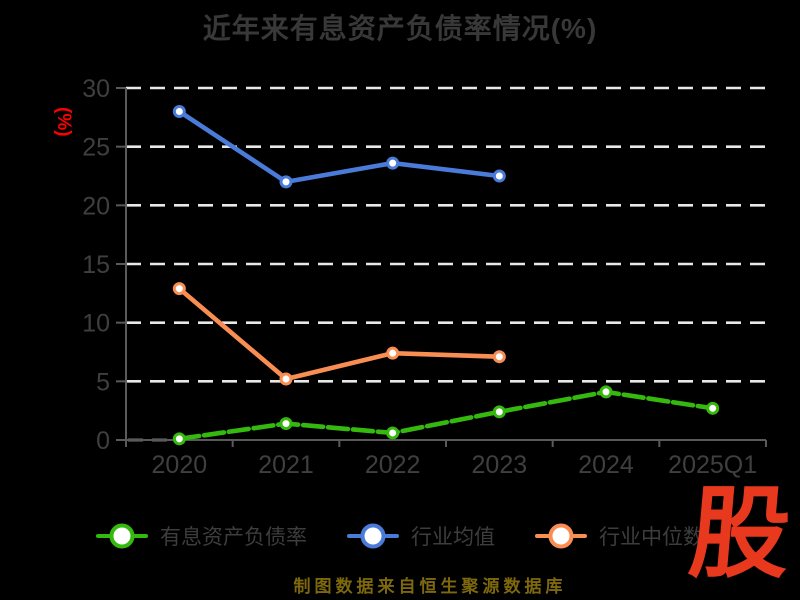 The width and height of the screenshot is (800, 600). Describe the element at coordinates (96, 324) in the screenshot. I see `y-axis-tick-label: 10` at that location.